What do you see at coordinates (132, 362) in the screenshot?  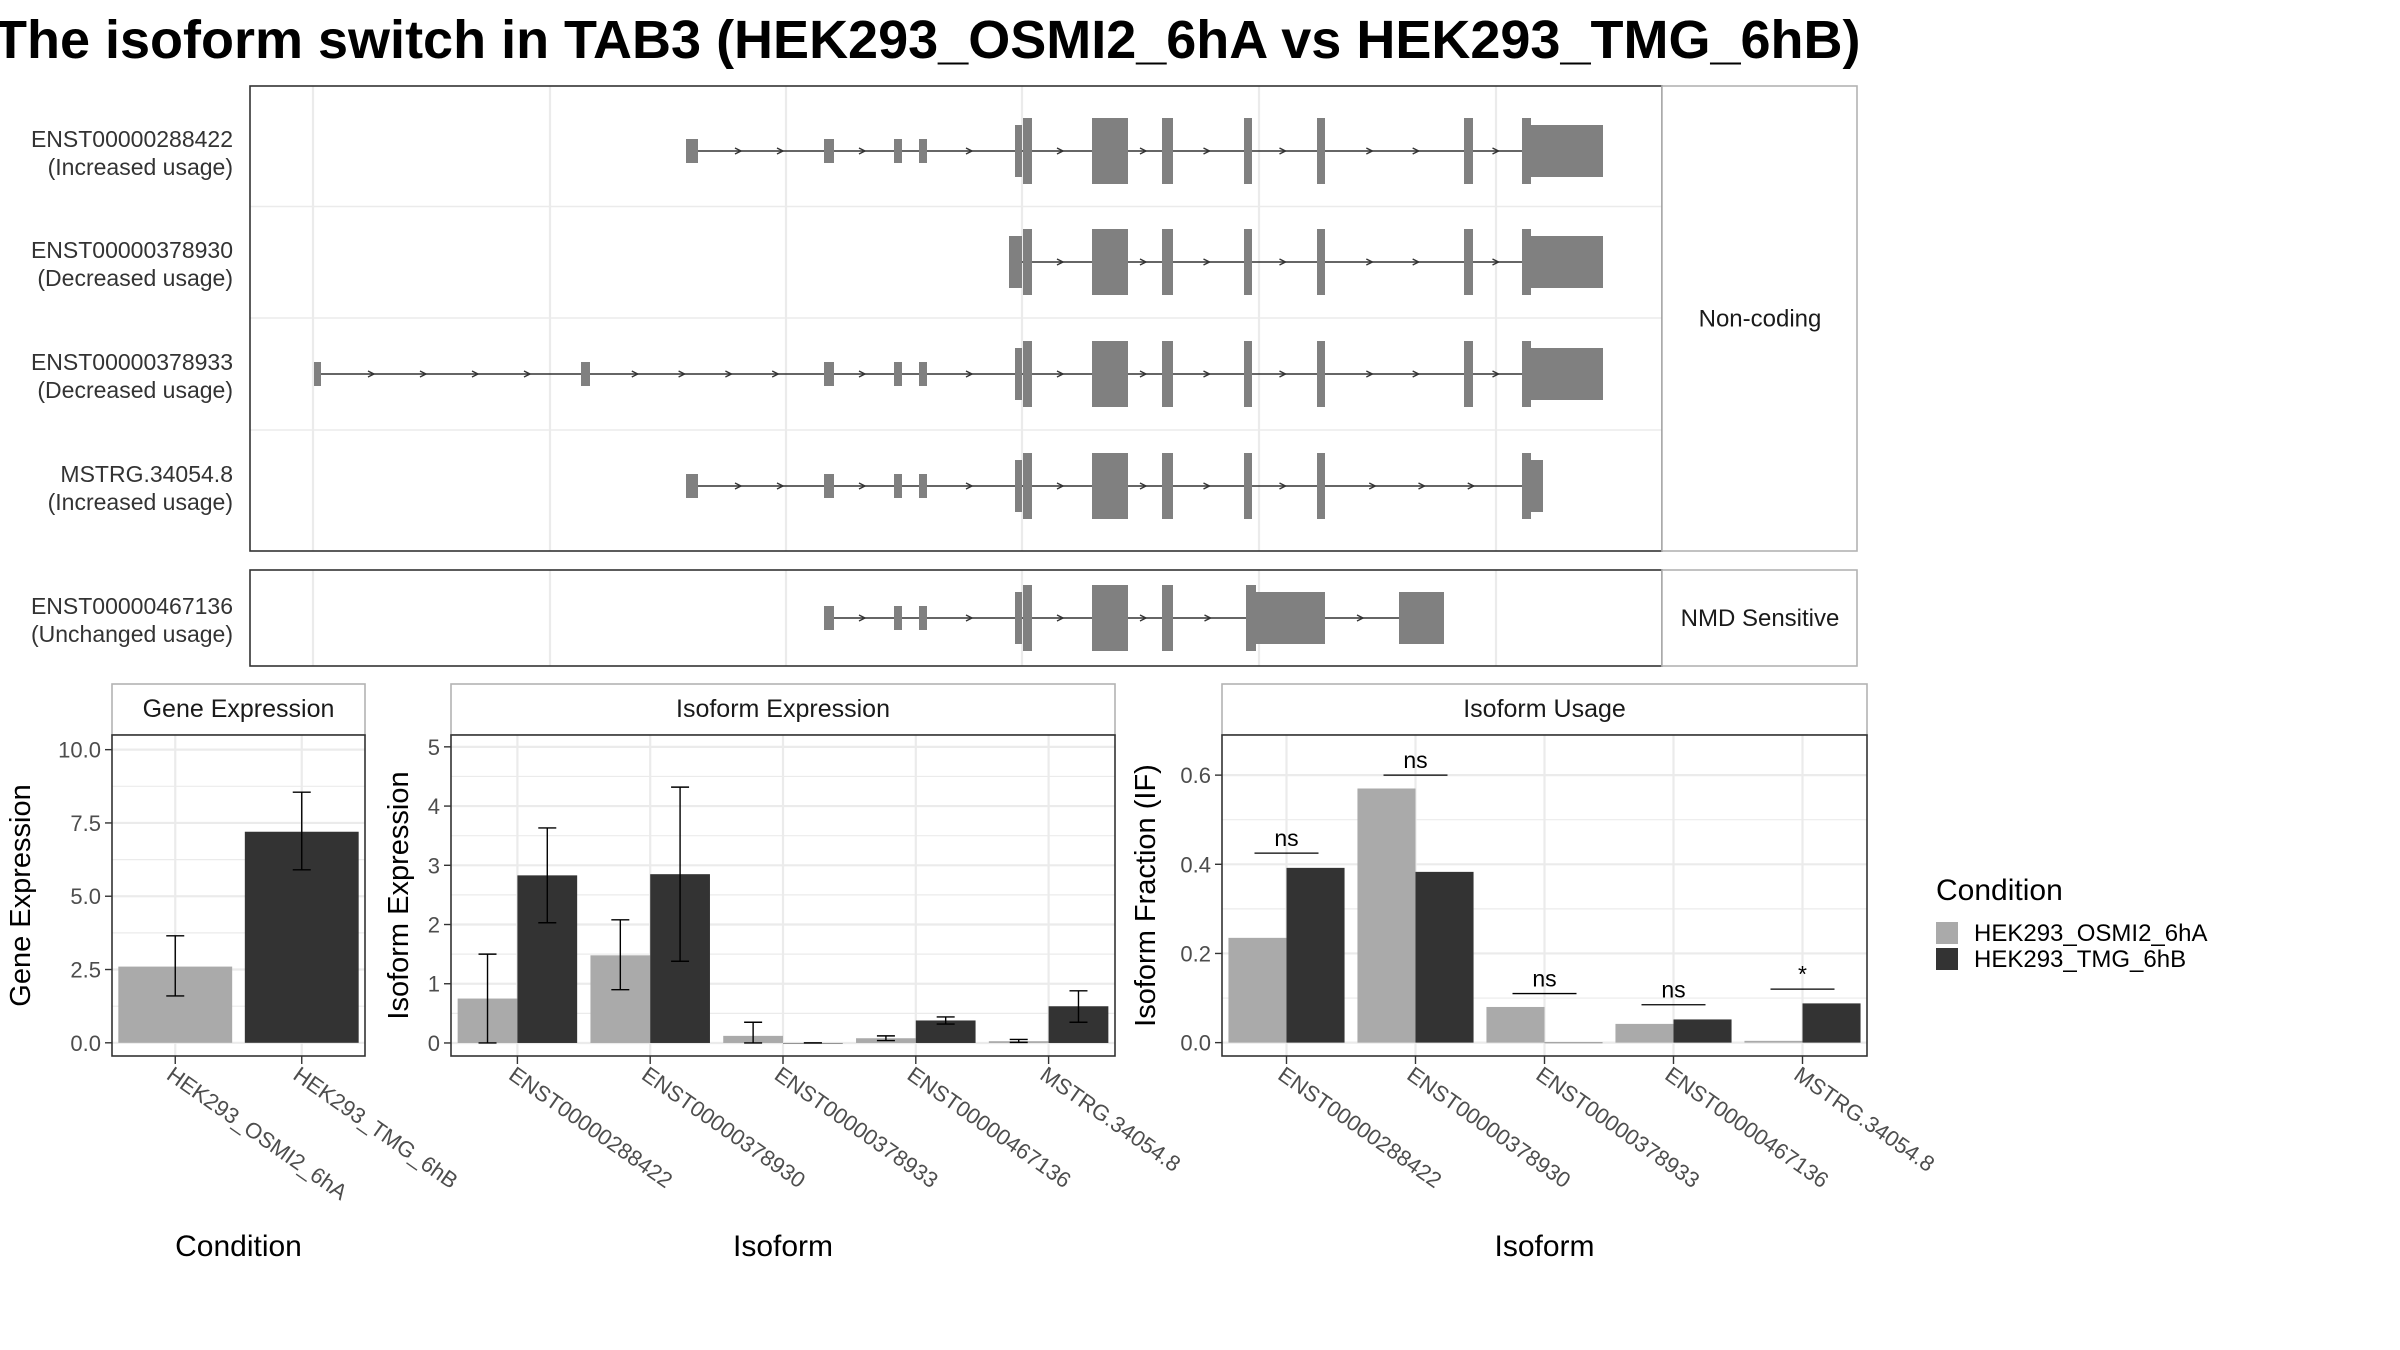 I see `isoform-id-label: ENST00000378933` at bounding box center [132, 362].